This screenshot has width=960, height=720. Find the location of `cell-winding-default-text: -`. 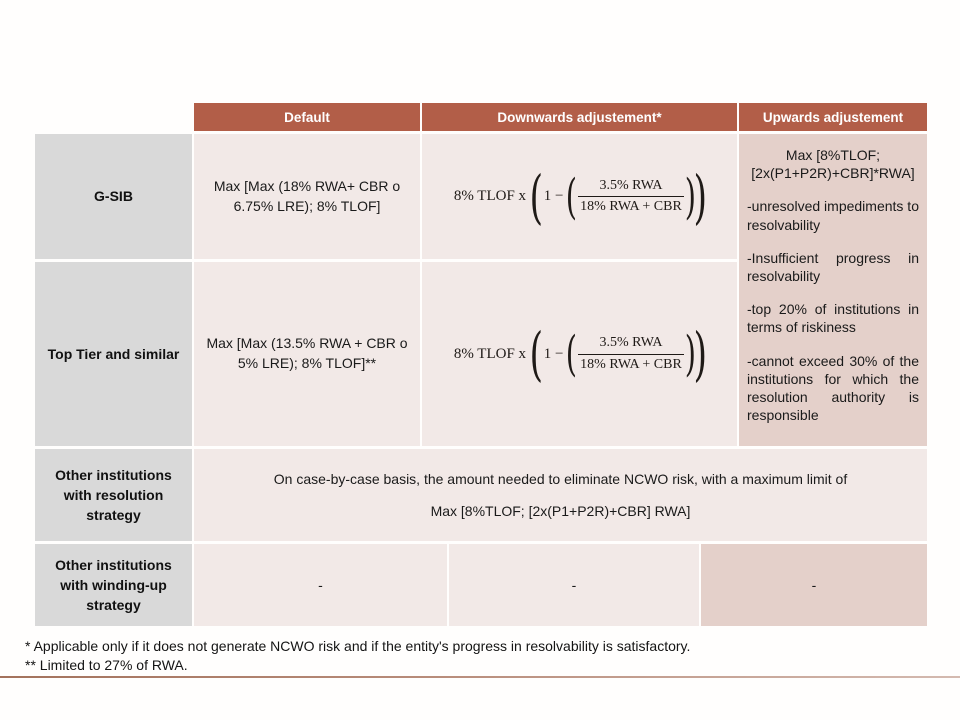

cell-winding-default-text: - is located at coordinates (320, 585).